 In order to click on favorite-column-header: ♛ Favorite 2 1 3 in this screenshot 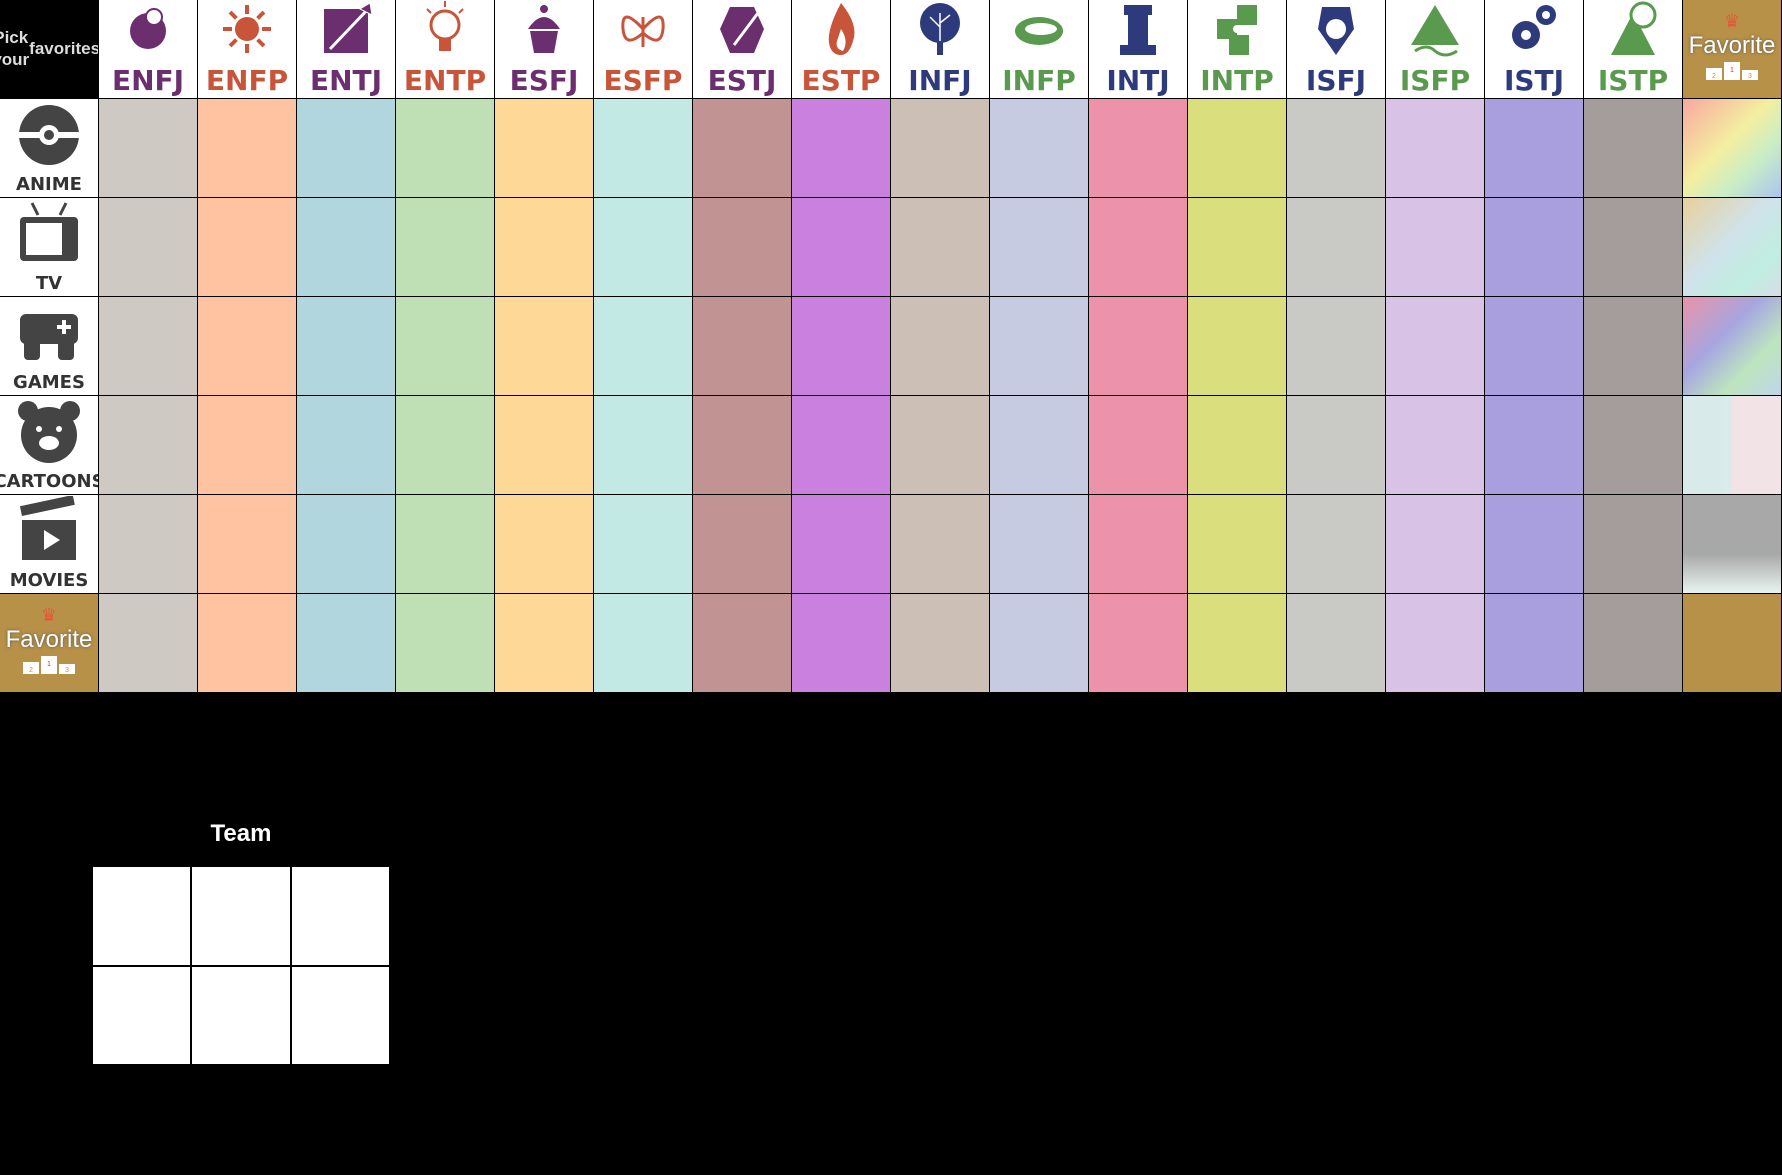, I will do `click(1732, 49)`.